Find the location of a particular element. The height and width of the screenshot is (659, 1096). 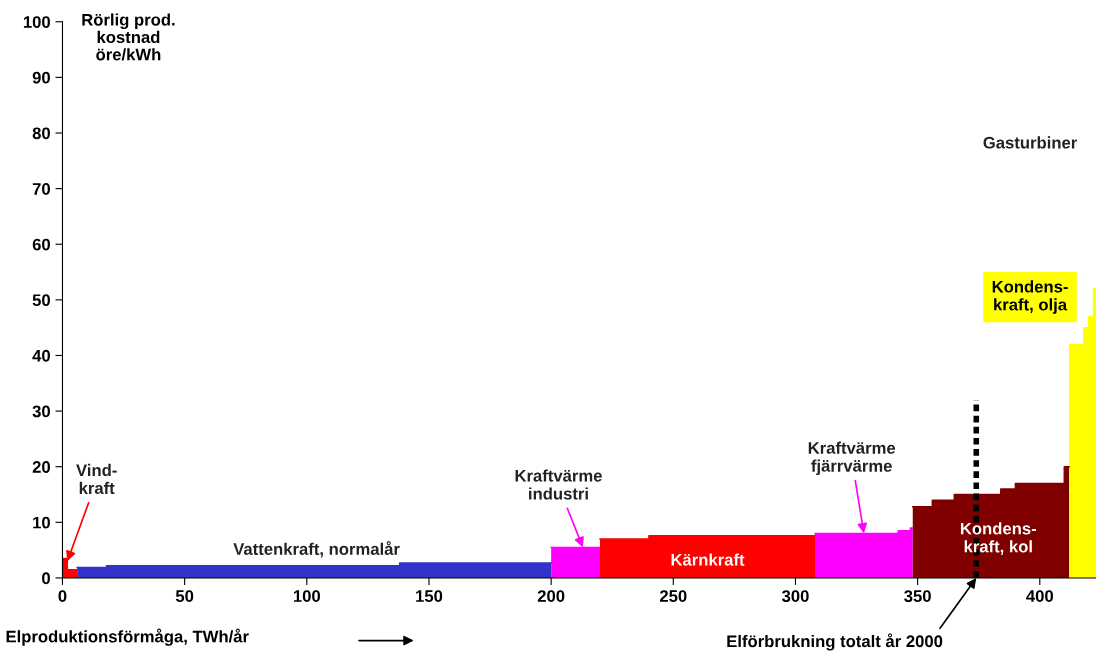

annotation: Vind- kraft is located at coordinates (96, 479).